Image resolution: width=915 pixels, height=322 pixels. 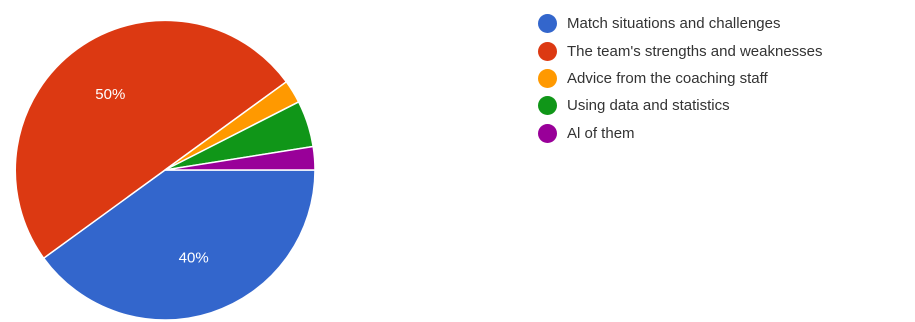 I want to click on legend-item-4: Al of them, so click(x=680, y=133).